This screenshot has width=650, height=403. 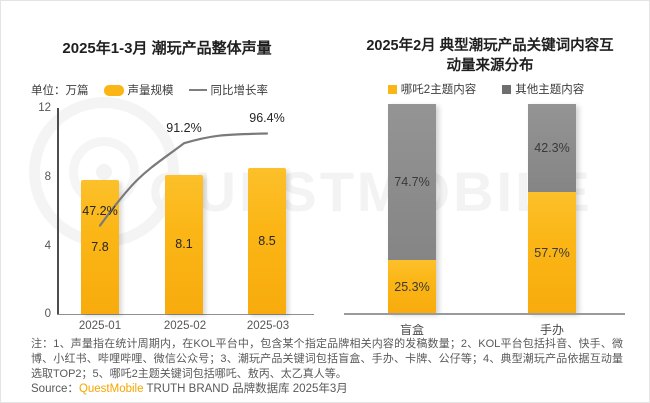 I want to click on source-suffix: TRUTH BRAND 品牌数据库 2025年3月, so click(x=245, y=389).